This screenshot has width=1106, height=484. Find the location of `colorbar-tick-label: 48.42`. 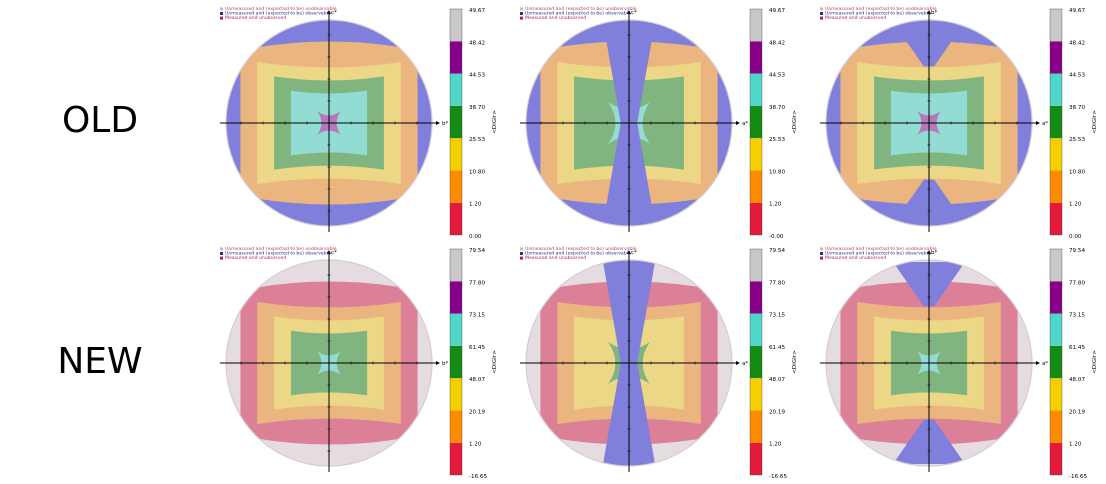

colorbar-tick-label: 48.42 is located at coordinates (1077, 43).